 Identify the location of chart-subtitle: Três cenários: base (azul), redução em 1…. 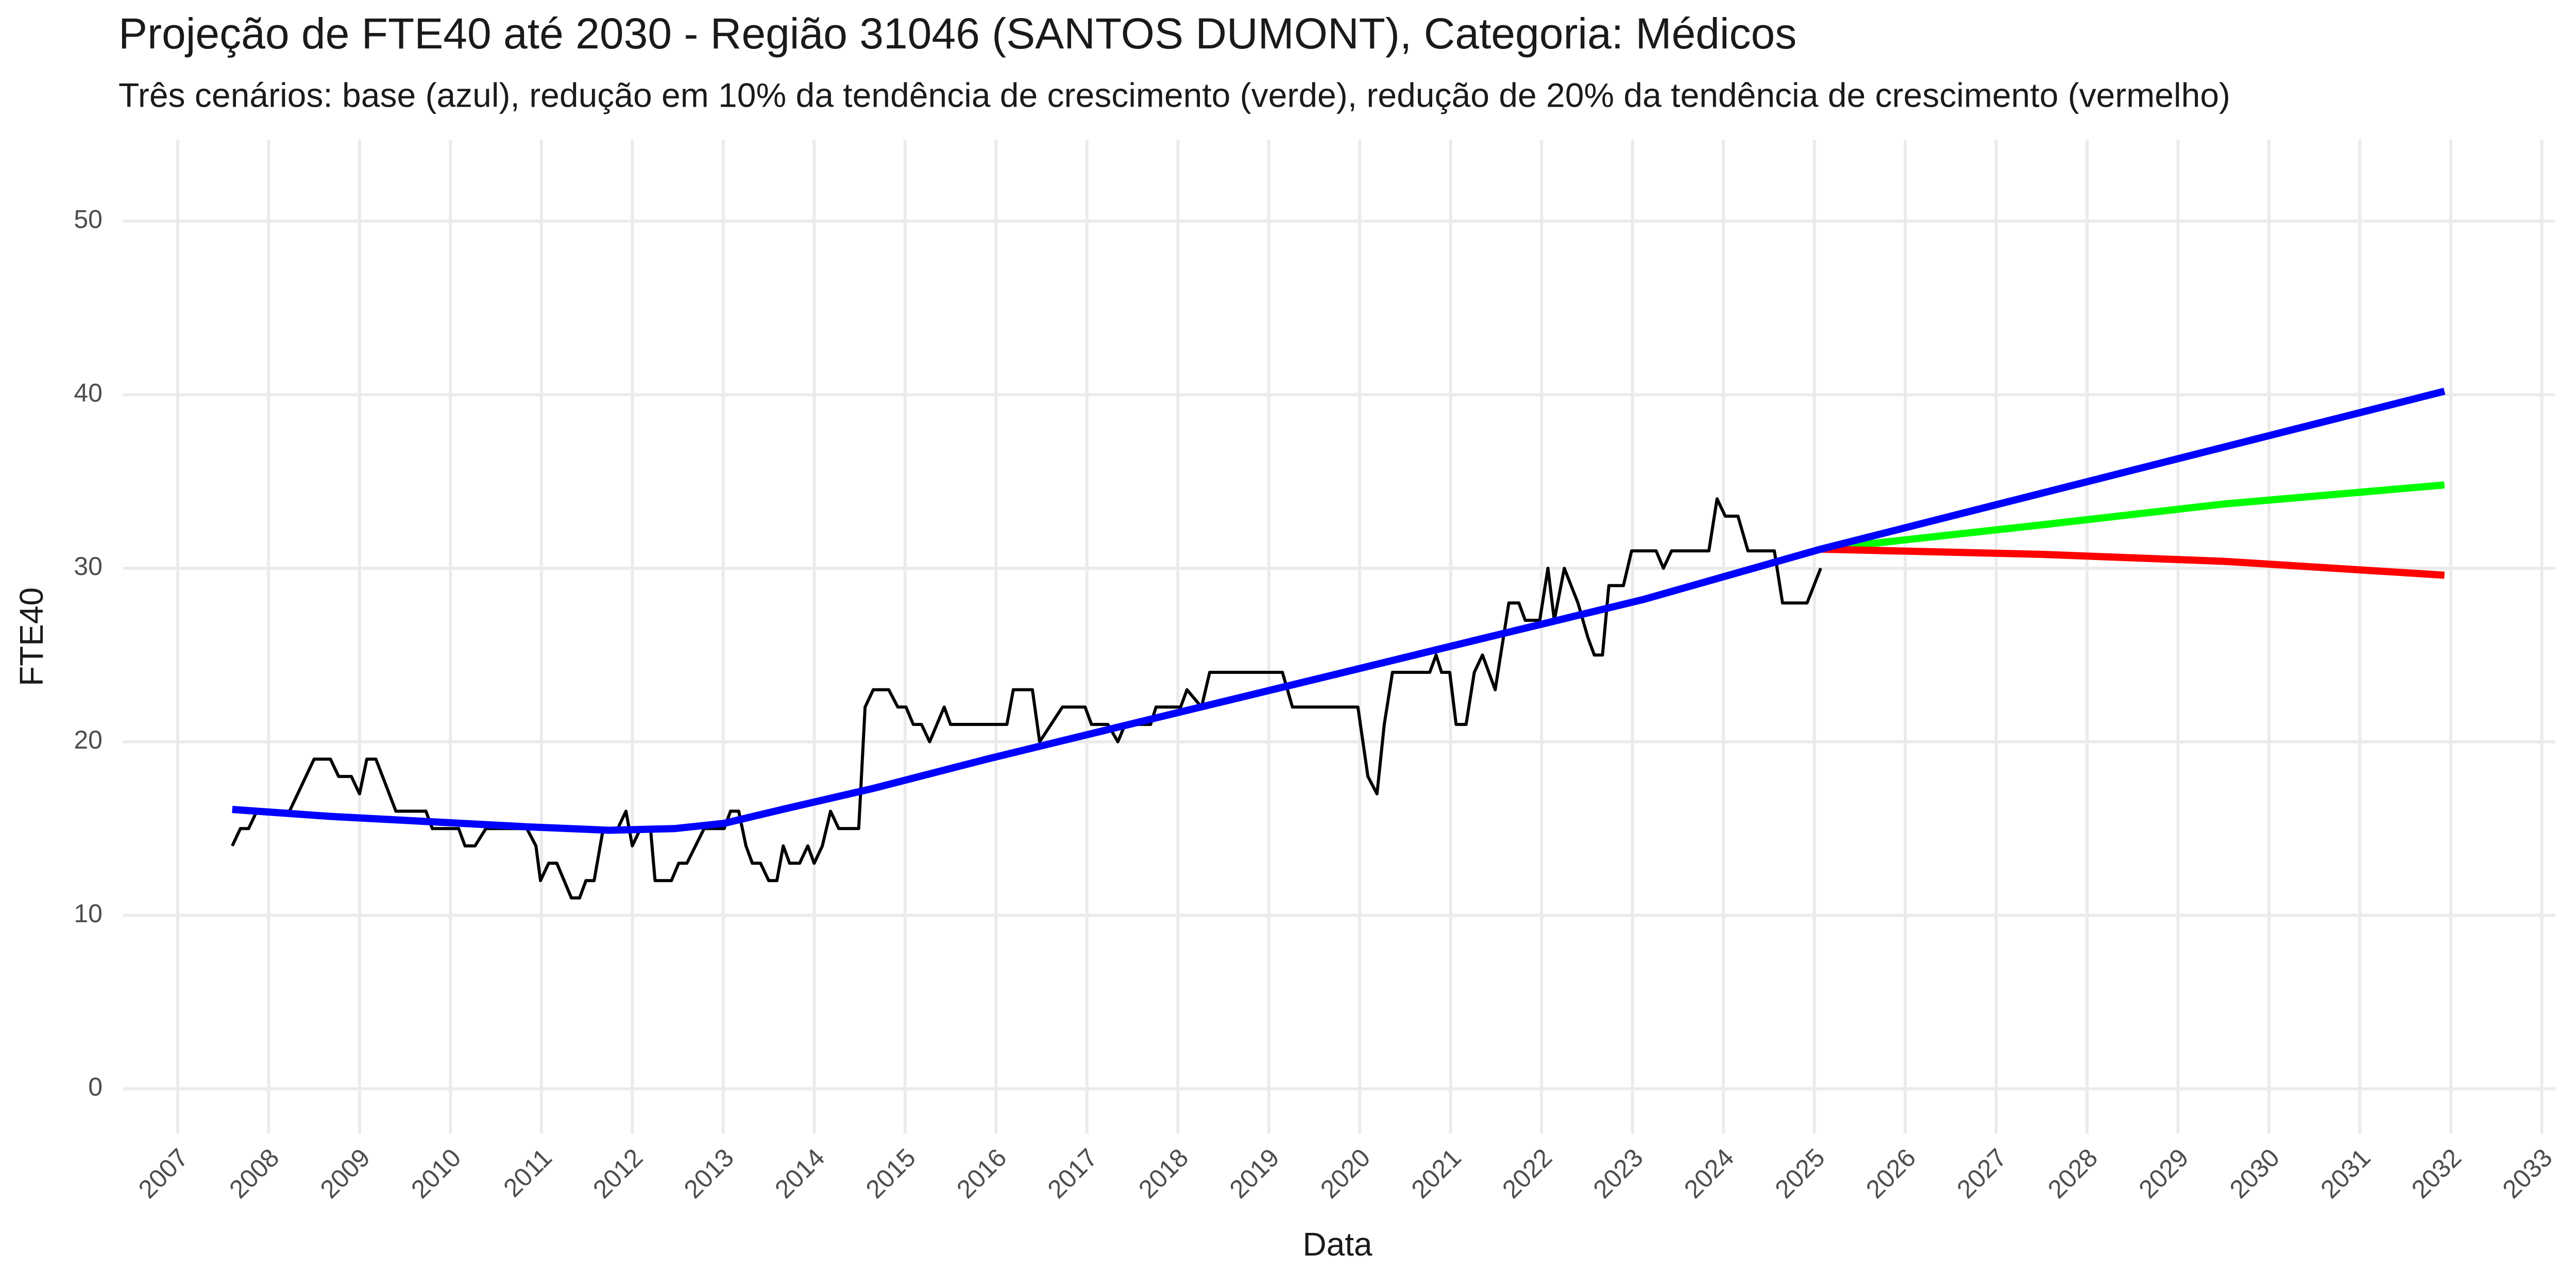
(1174, 95).